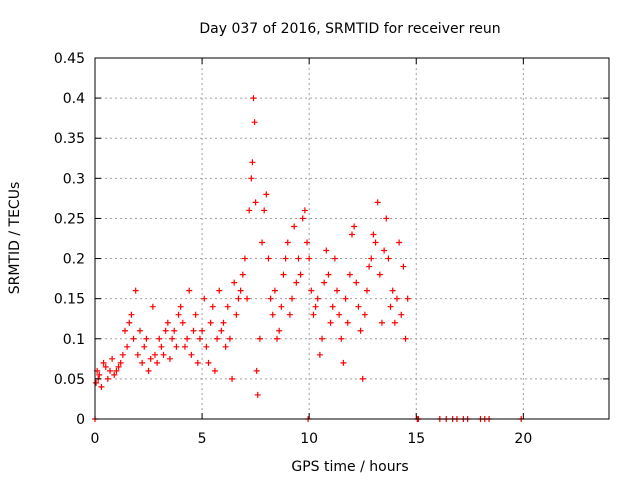 The image size is (640, 480). Describe the element at coordinates (202, 439) in the screenshot. I see `x-tick-label: 5` at that location.